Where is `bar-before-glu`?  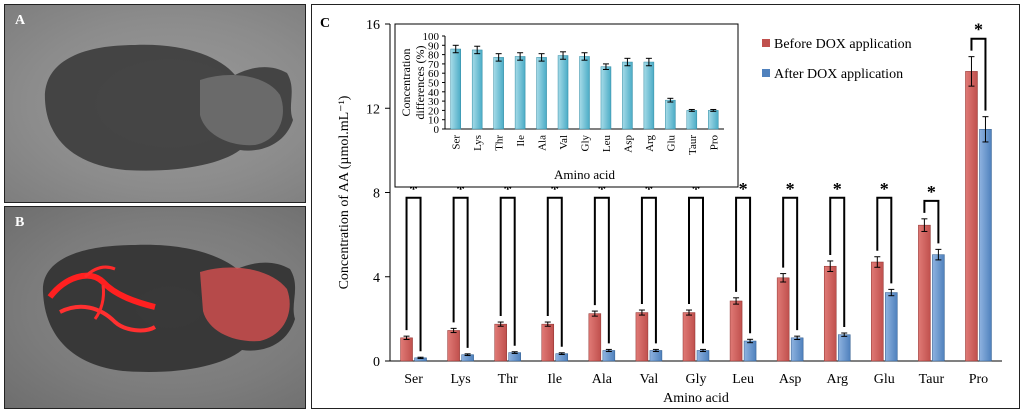
bar-before-glu is located at coordinates (877, 311).